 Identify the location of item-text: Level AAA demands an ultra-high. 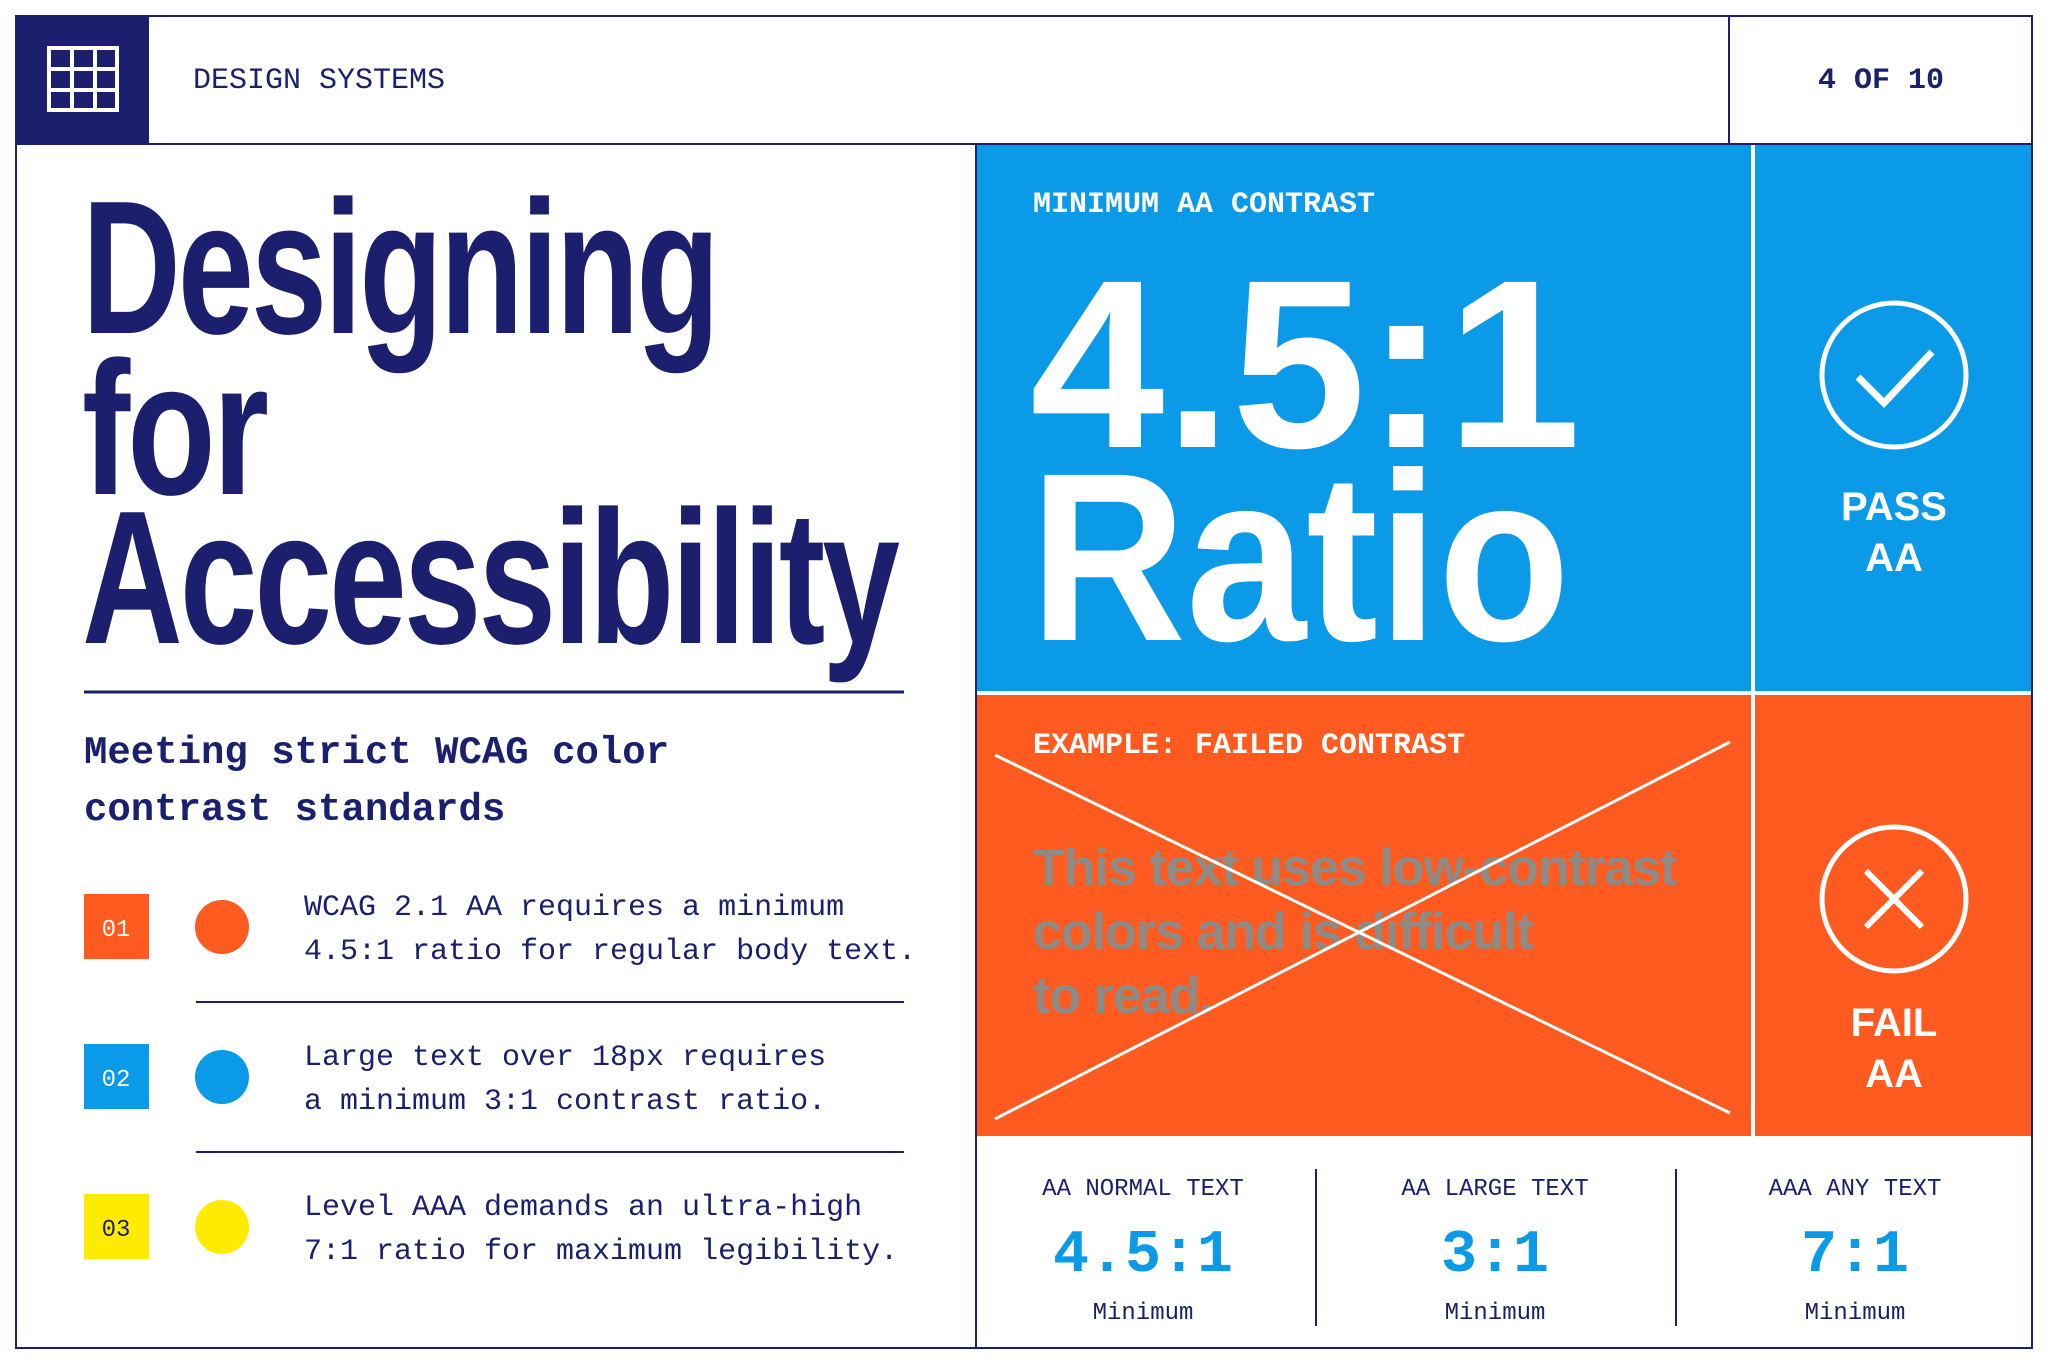
(583, 1208).